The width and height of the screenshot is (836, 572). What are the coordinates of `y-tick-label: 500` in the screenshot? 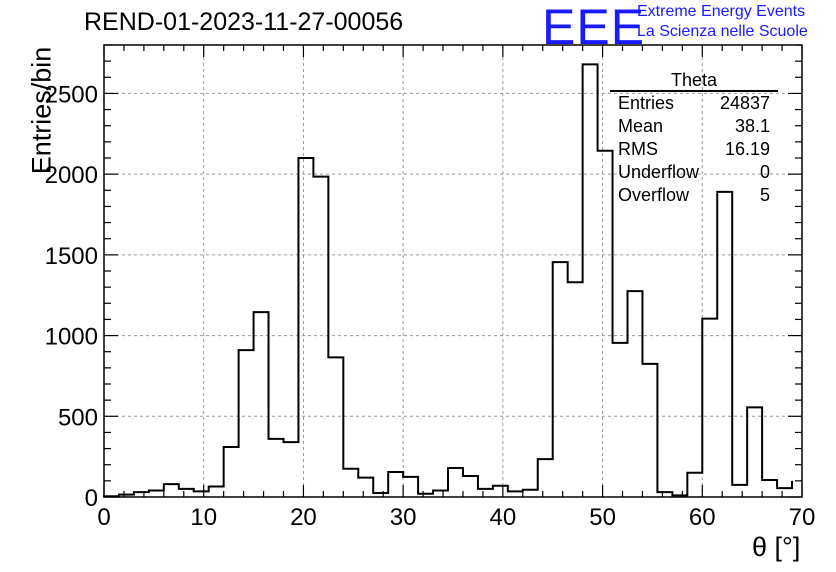 It's located at (78, 417).